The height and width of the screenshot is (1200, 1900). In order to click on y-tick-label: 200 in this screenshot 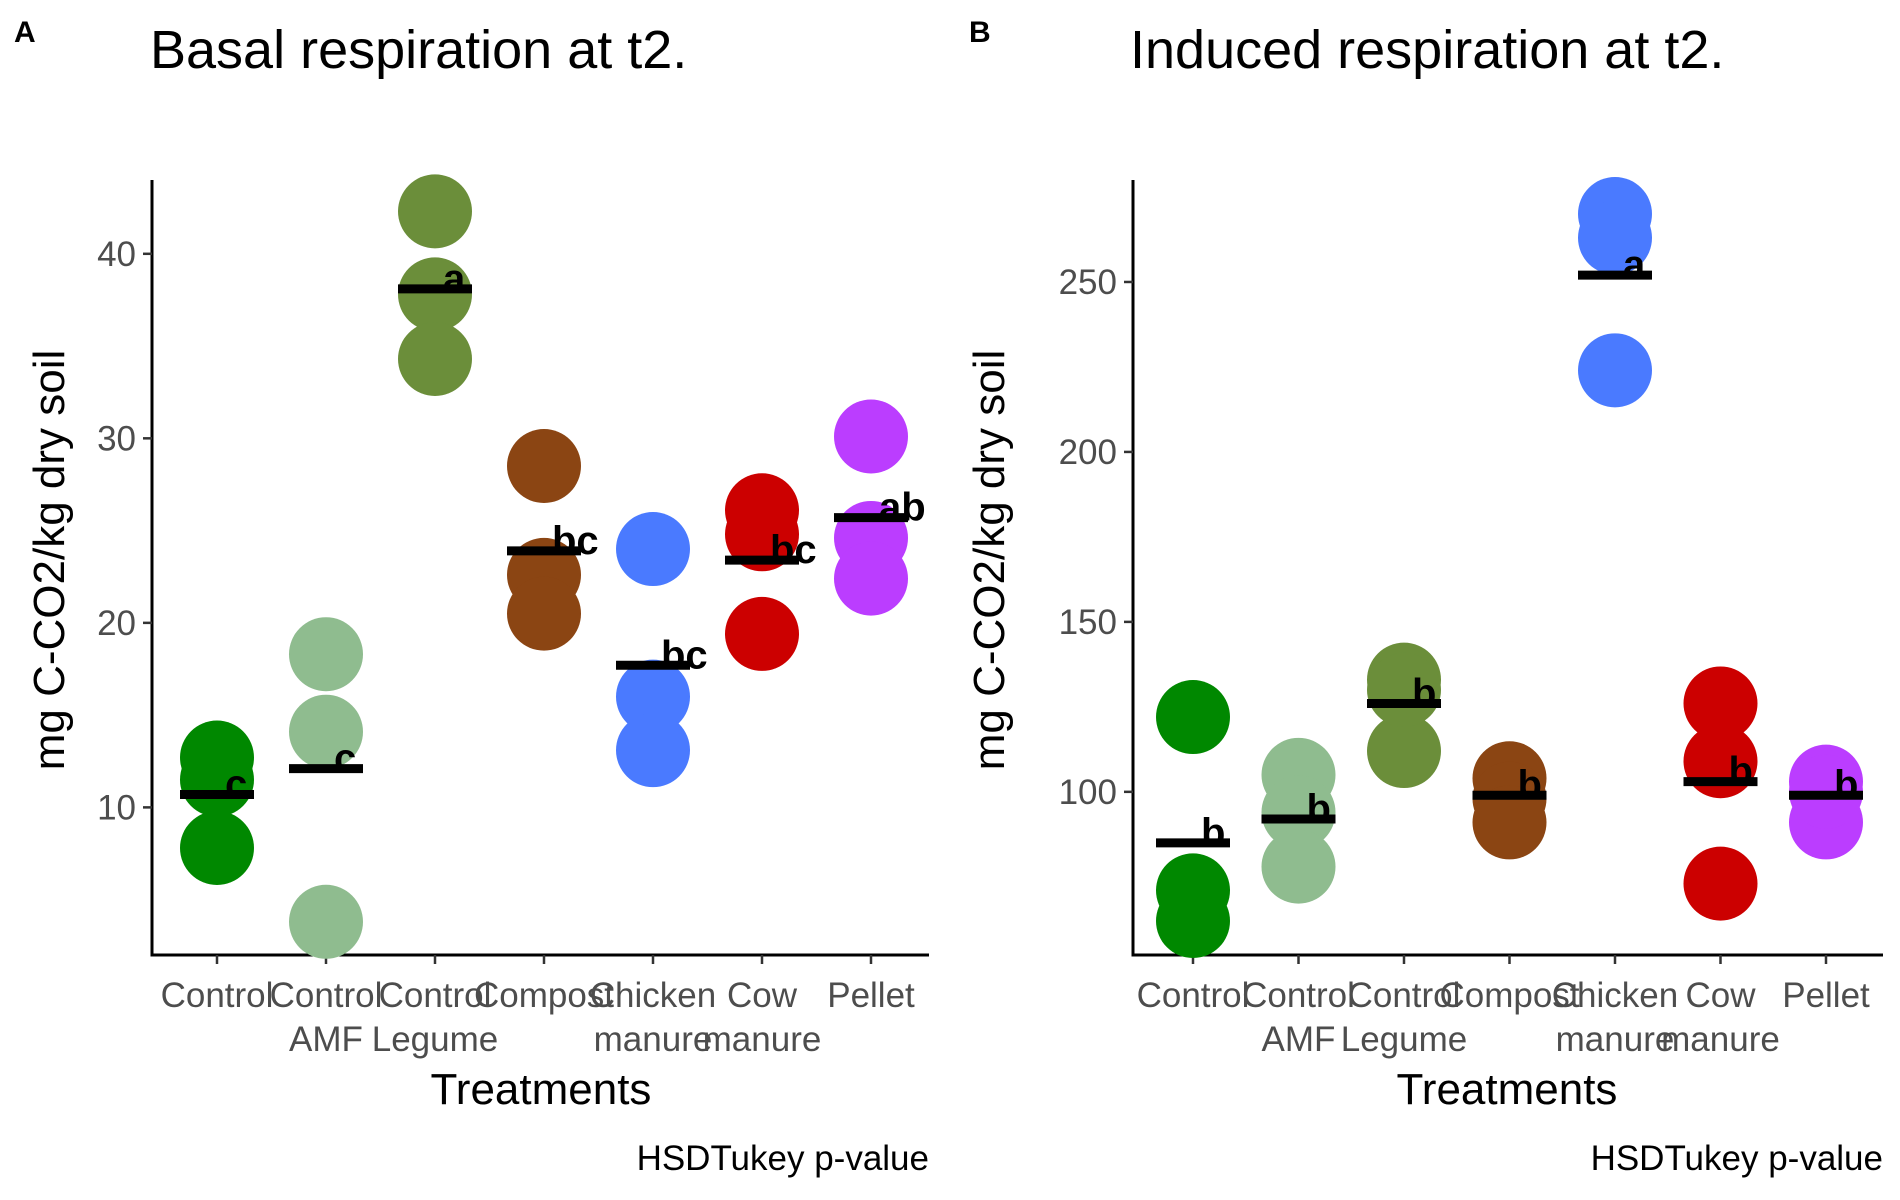, I will do `click(1088, 452)`.